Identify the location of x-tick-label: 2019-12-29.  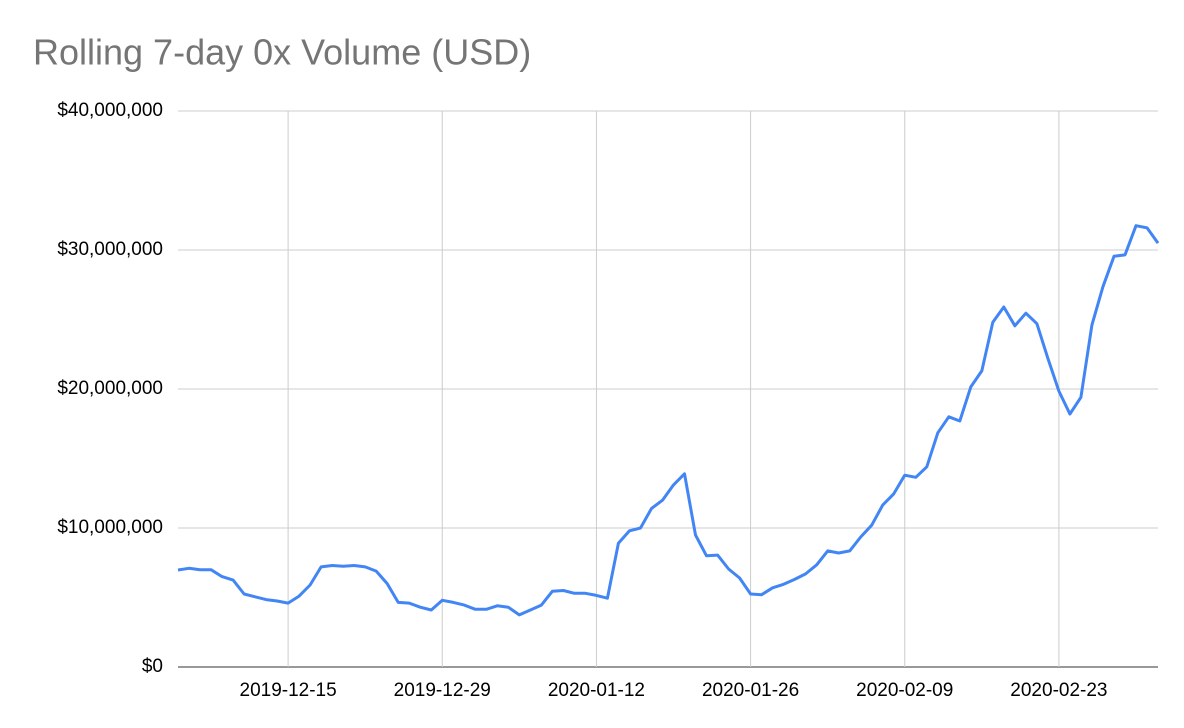
(442, 690).